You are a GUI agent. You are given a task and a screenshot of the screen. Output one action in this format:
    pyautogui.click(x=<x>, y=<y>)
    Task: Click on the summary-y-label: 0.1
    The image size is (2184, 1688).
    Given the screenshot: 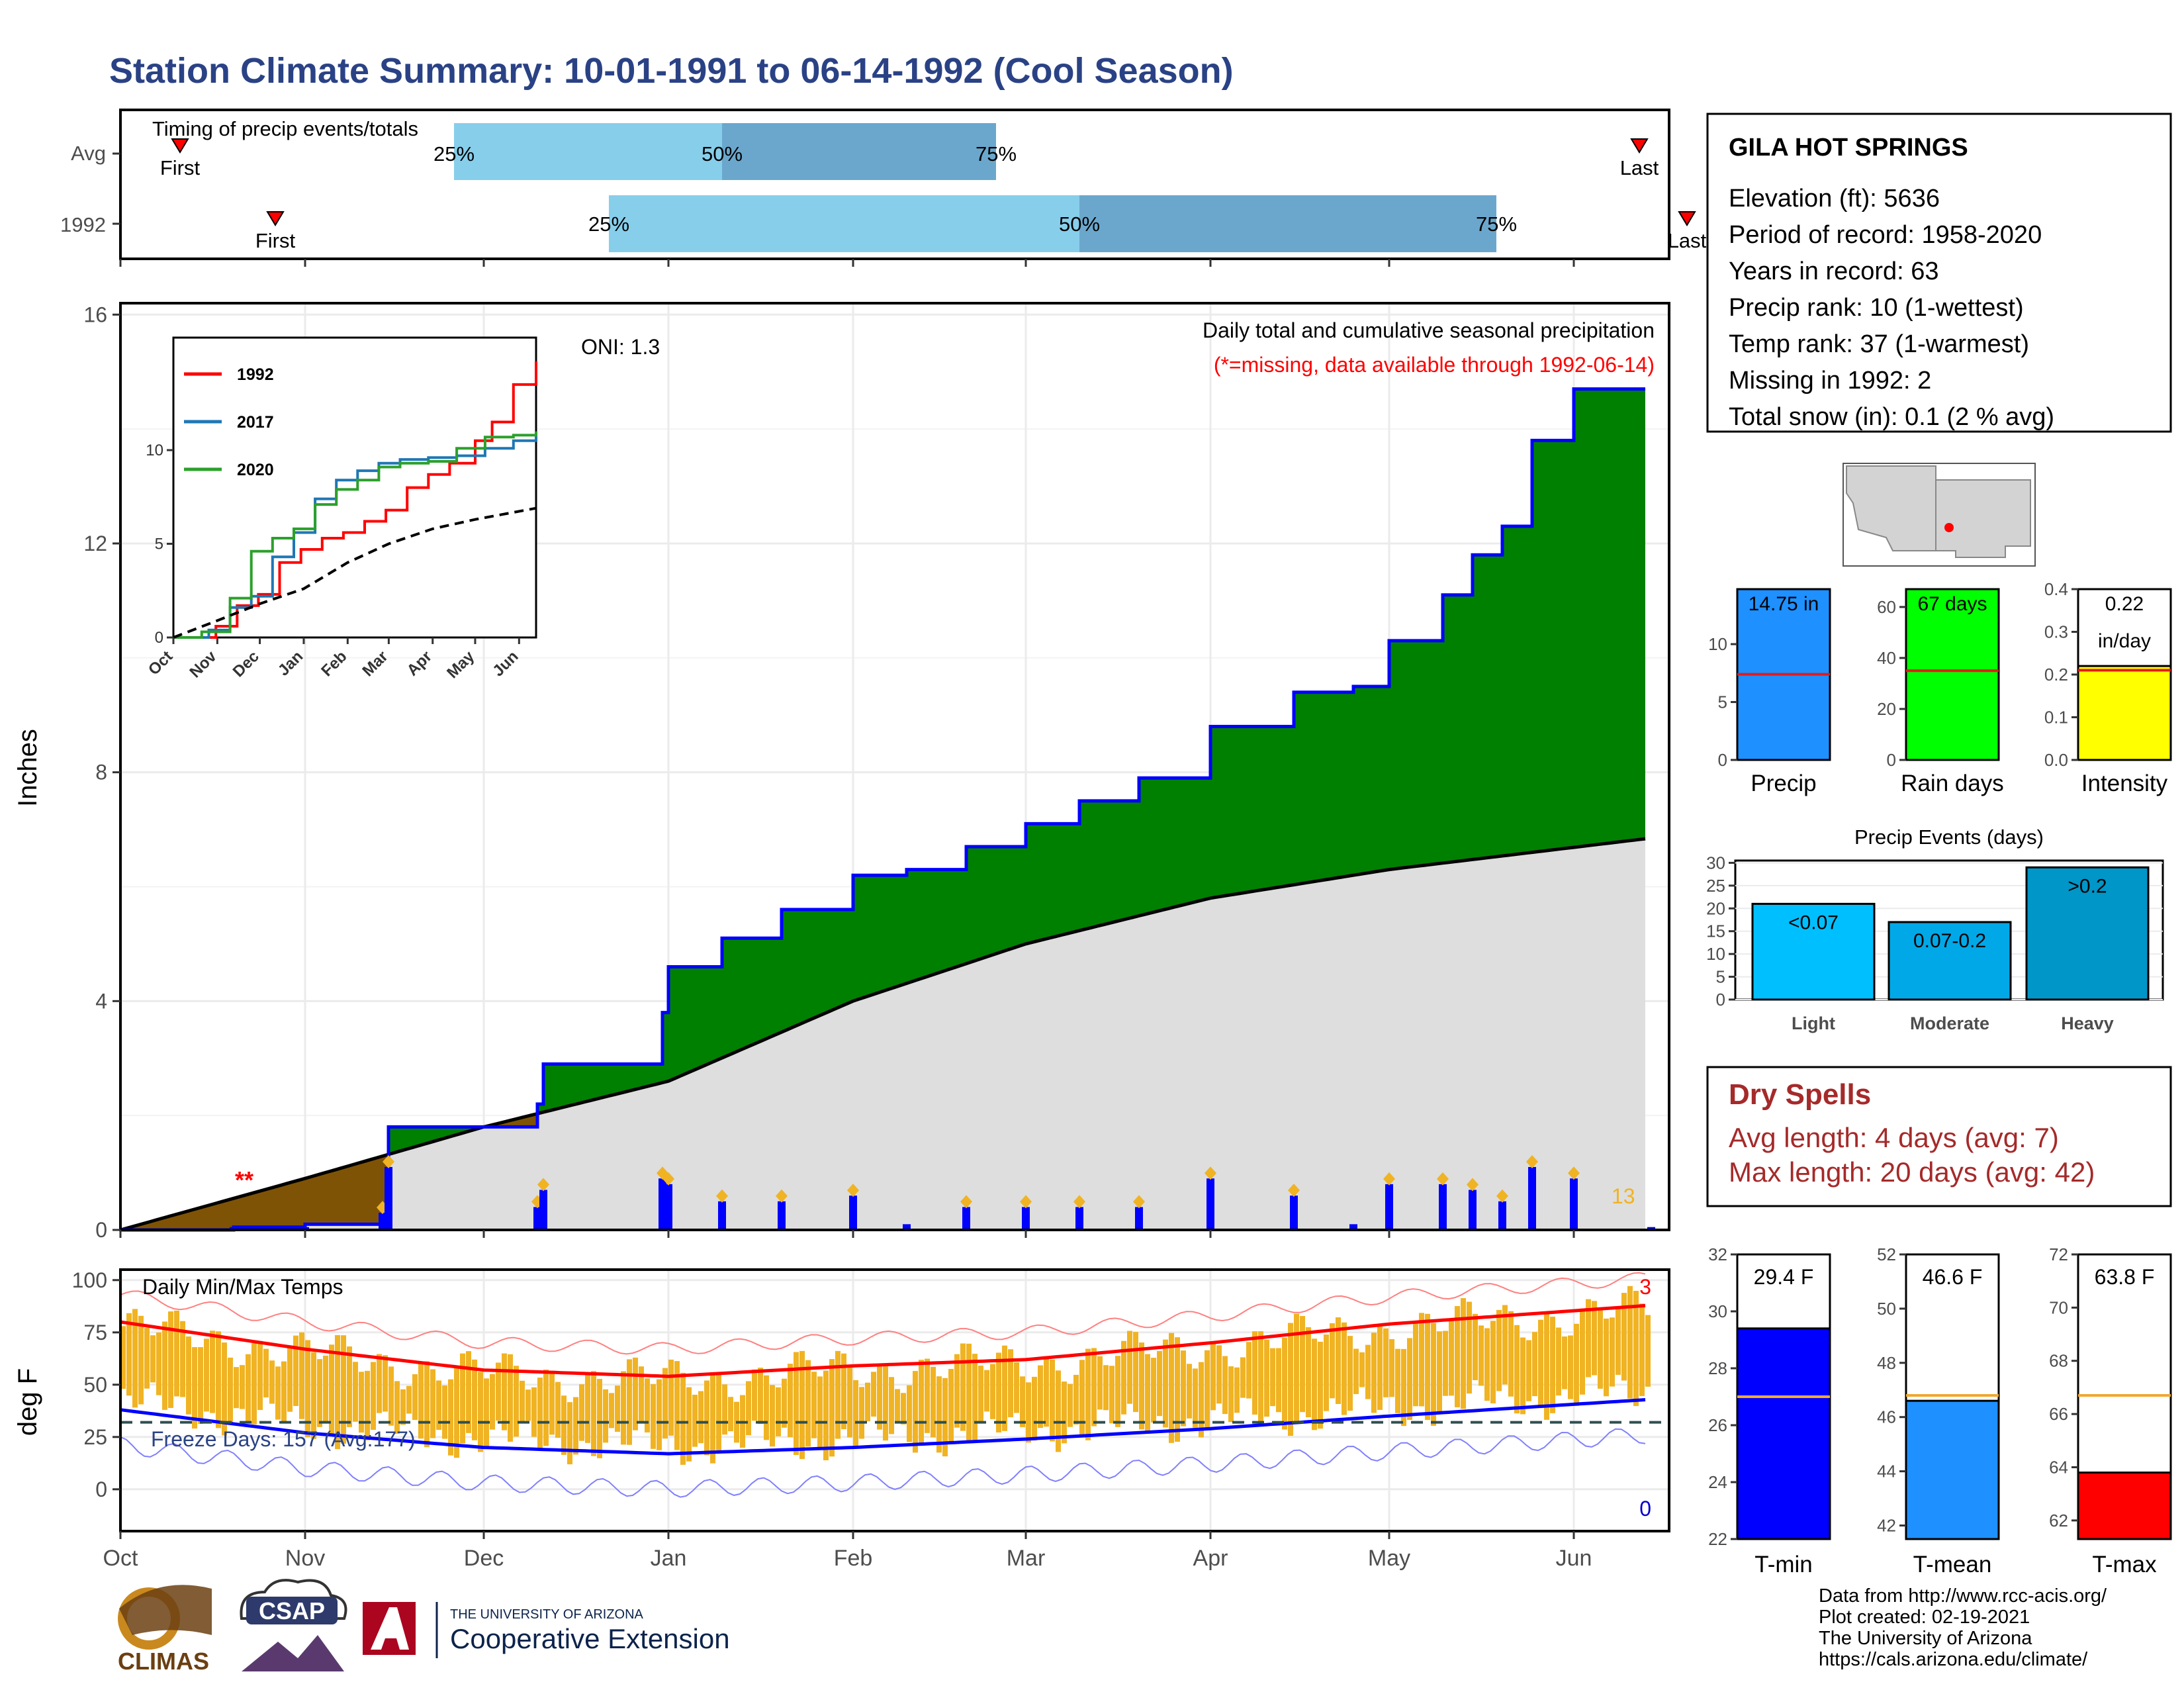 What is the action you would take?
    pyautogui.click(x=2056, y=717)
    